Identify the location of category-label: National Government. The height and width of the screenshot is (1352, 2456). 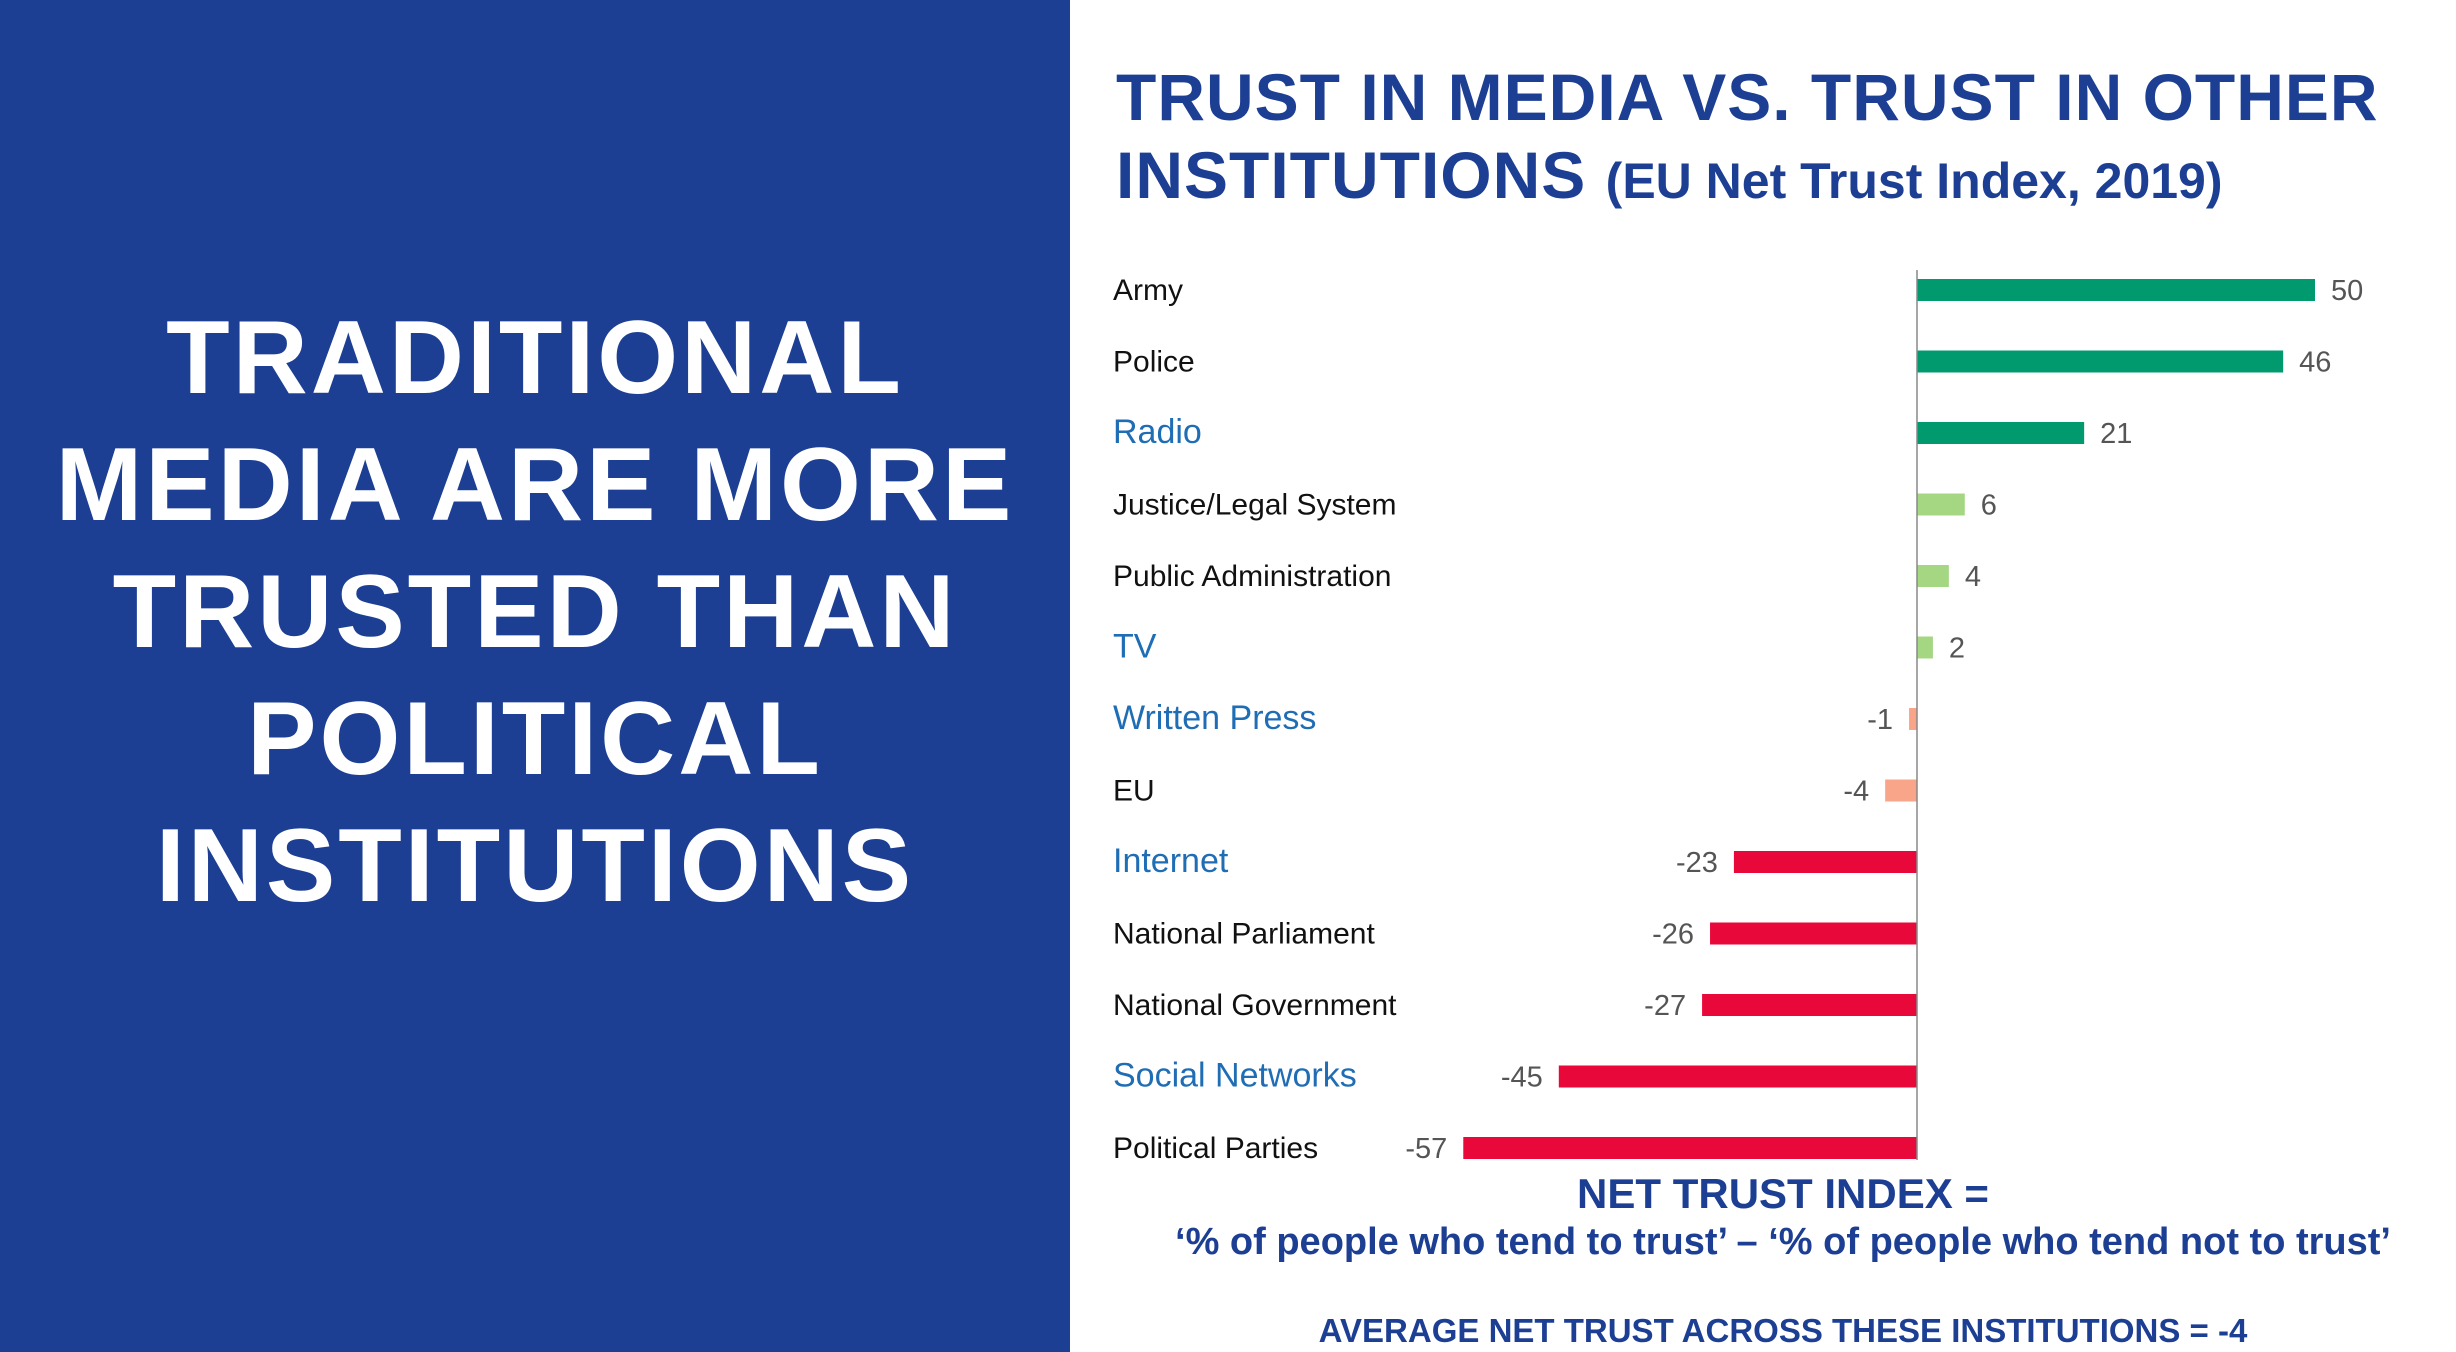
(1255, 1005).